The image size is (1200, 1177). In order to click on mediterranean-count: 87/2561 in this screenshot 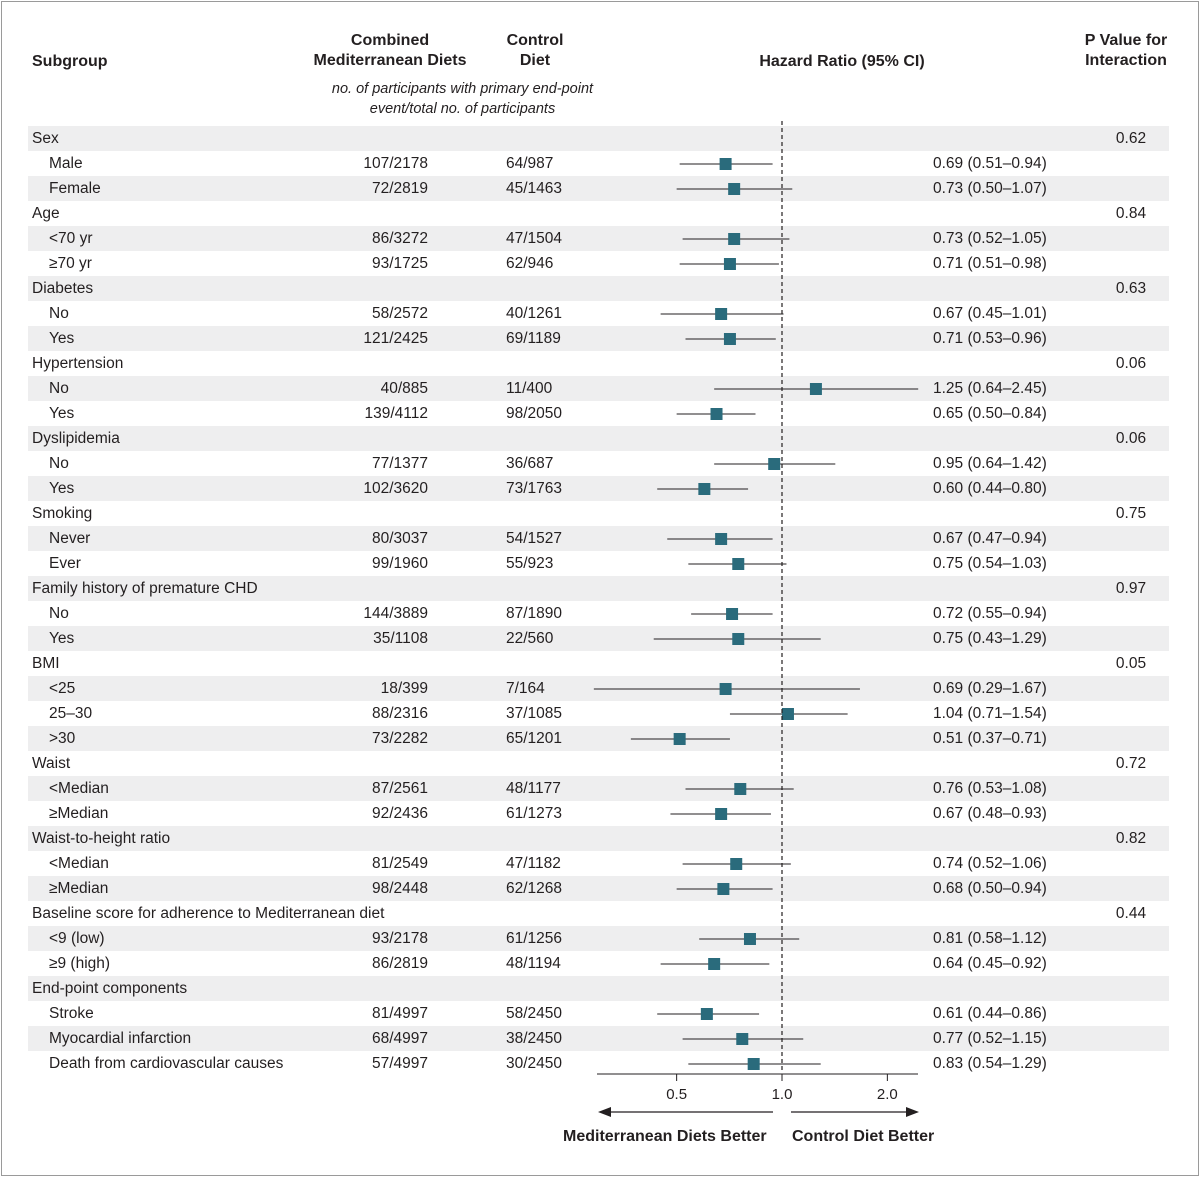, I will do `click(399, 788)`.